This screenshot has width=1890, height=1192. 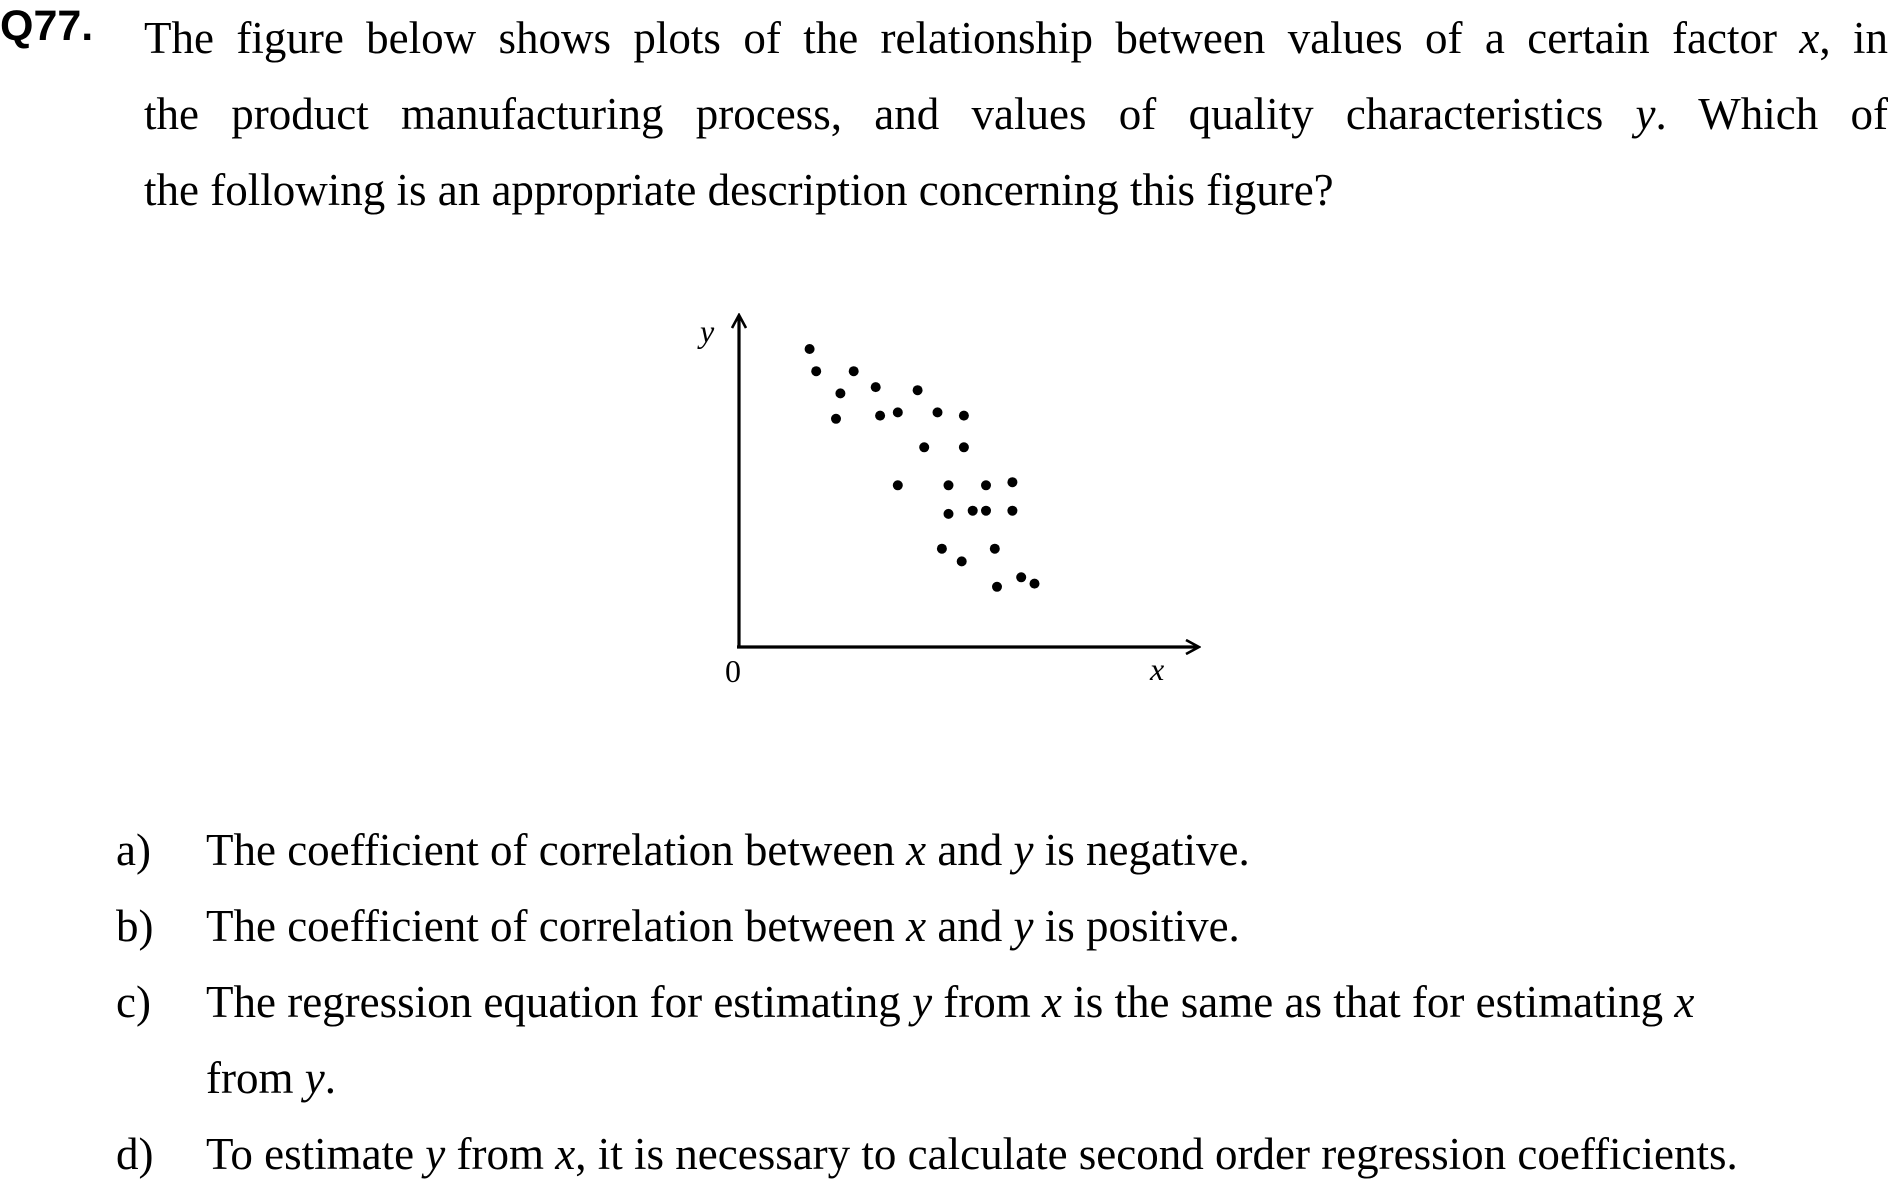 What do you see at coordinates (1853, 38) in the screenshot?
I see `question-text: , in` at bounding box center [1853, 38].